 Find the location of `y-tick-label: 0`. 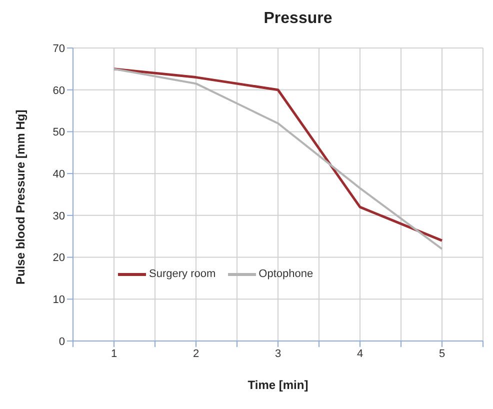

y-tick-label: 0 is located at coordinates (61, 342).